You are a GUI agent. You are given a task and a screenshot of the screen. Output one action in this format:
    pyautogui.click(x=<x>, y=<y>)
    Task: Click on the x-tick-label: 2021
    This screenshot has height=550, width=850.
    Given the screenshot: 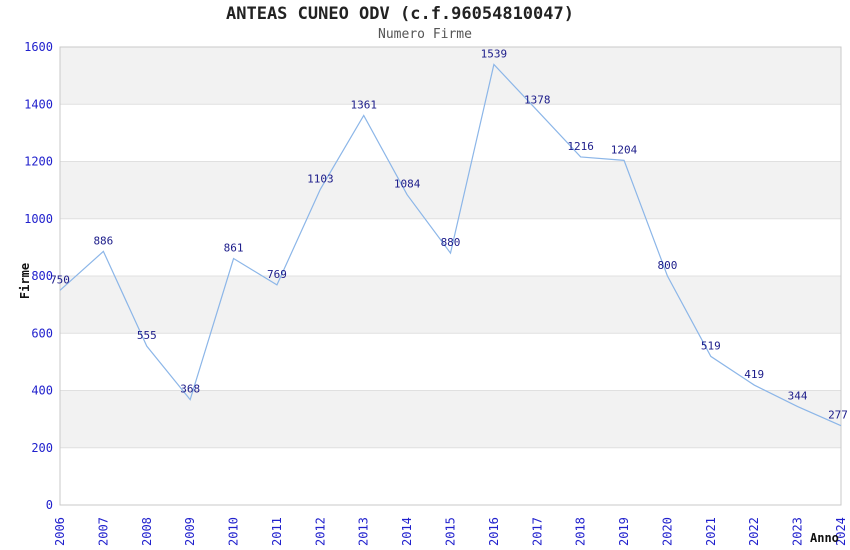 What is the action you would take?
    pyautogui.click(x=711, y=531)
    